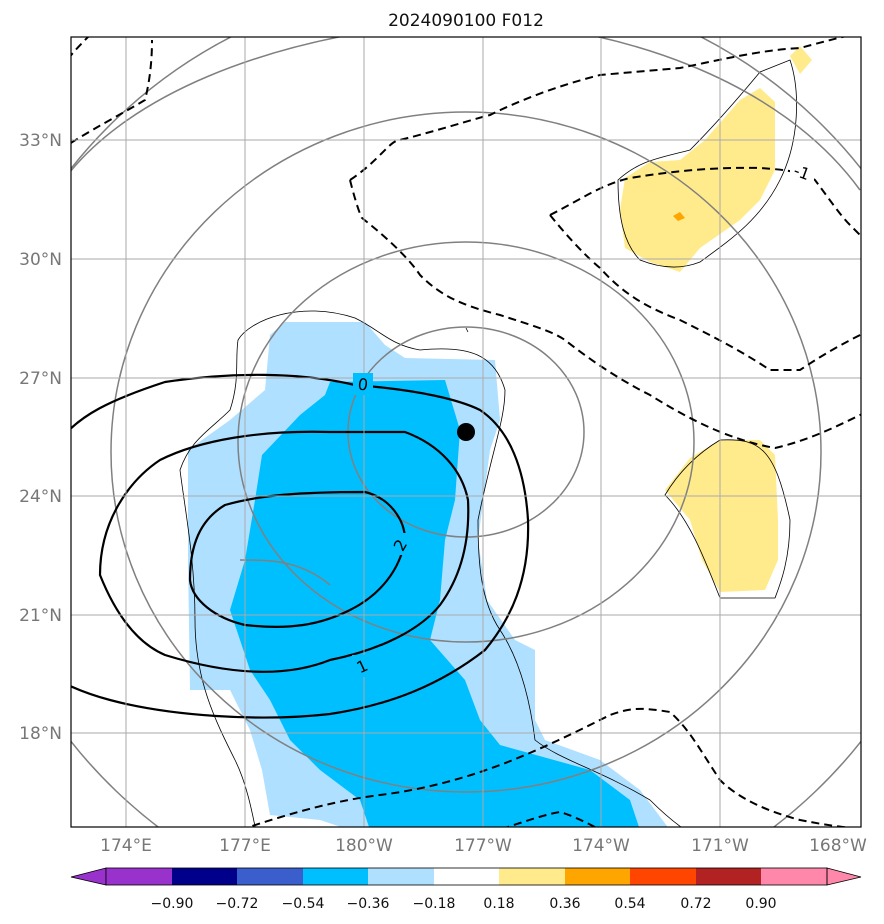  What do you see at coordinates (838, 846) in the screenshot?
I see `lon-tick-label: 168°W` at bounding box center [838, 846].